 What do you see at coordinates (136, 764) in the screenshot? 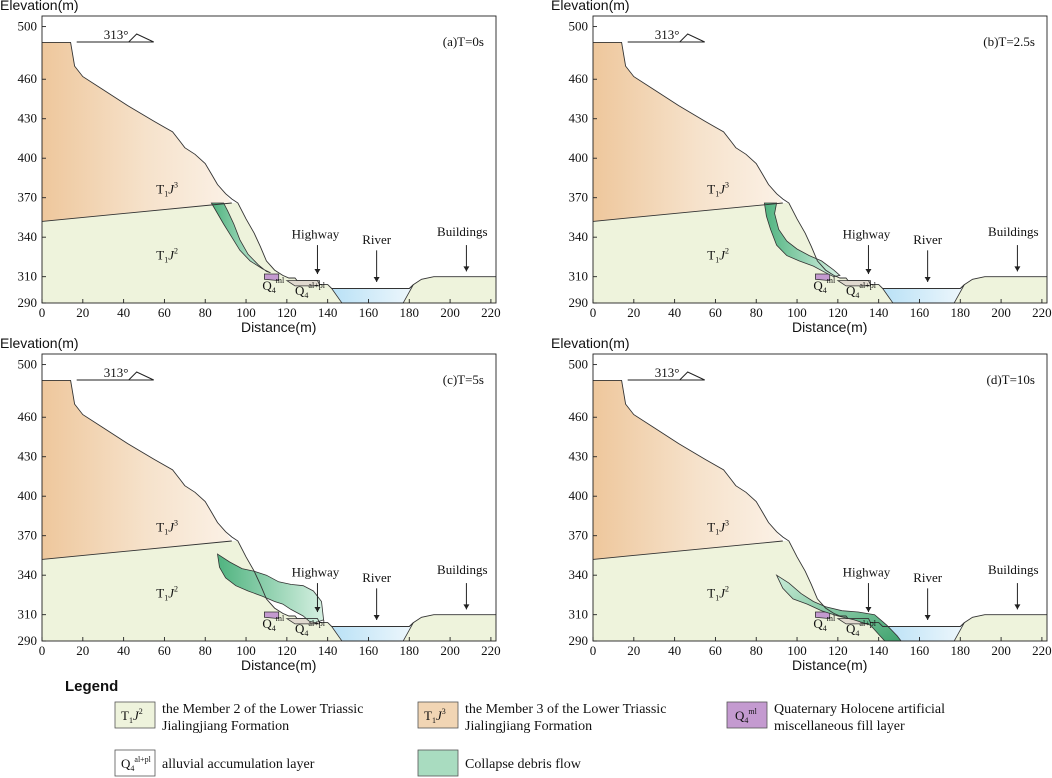
I see `svg-text: Q4al+pl` at bounding box center [136, 764].